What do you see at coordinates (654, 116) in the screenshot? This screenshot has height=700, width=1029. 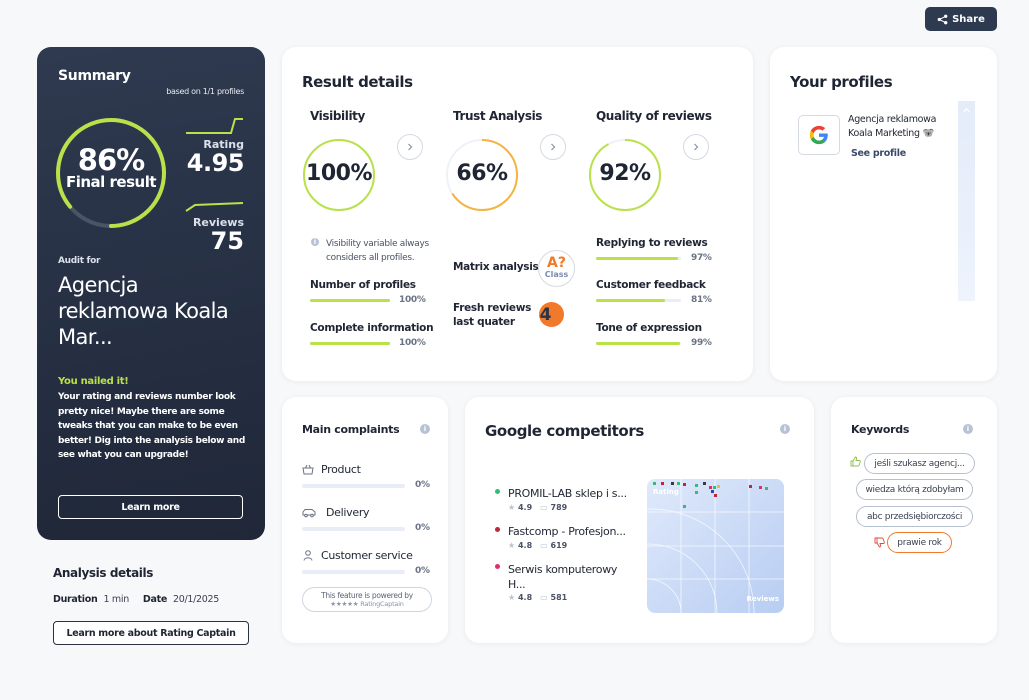 I see `quality-of-reviews-title: Quality of reviews` at bounding box center [654, 116].